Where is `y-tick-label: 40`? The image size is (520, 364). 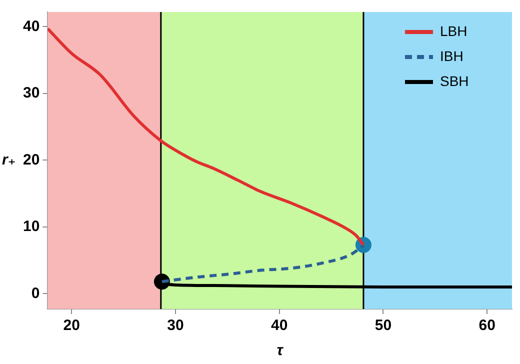 y-tick-label: 40 is located at coordinates (31, 26).